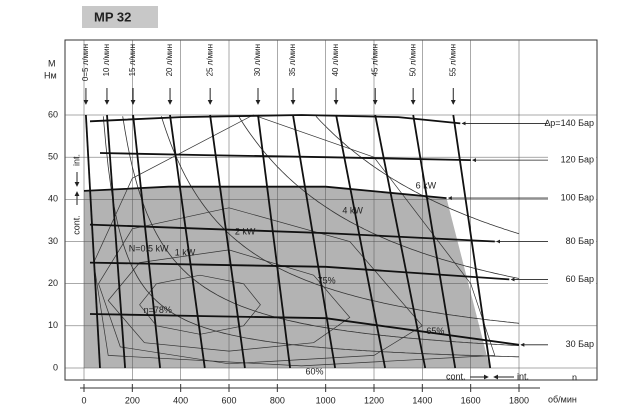 The width and height of the screenshot is (640, 418). What do you see at coordinates (519, 400) in the screenshot?
I see `x-tick-label: 1800` at bounding box center [519, 400].